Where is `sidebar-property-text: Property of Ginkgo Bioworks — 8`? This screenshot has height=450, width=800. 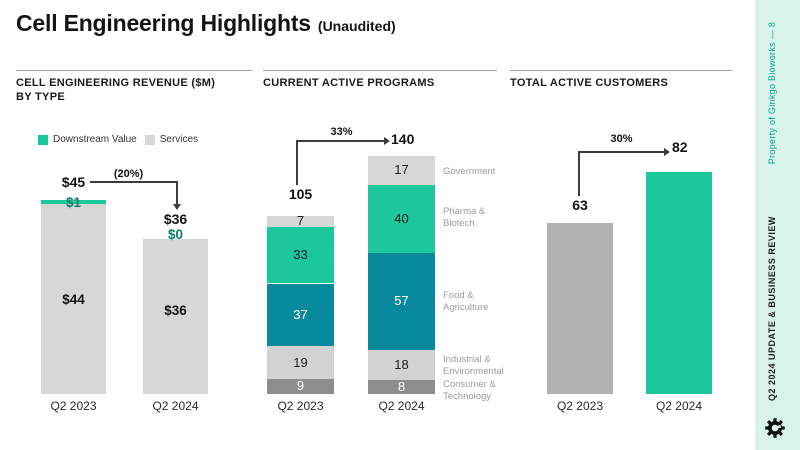 sidebar-property-text: Property of Ginkgo Bioworks — 8 is located at coordinates (772, 93).